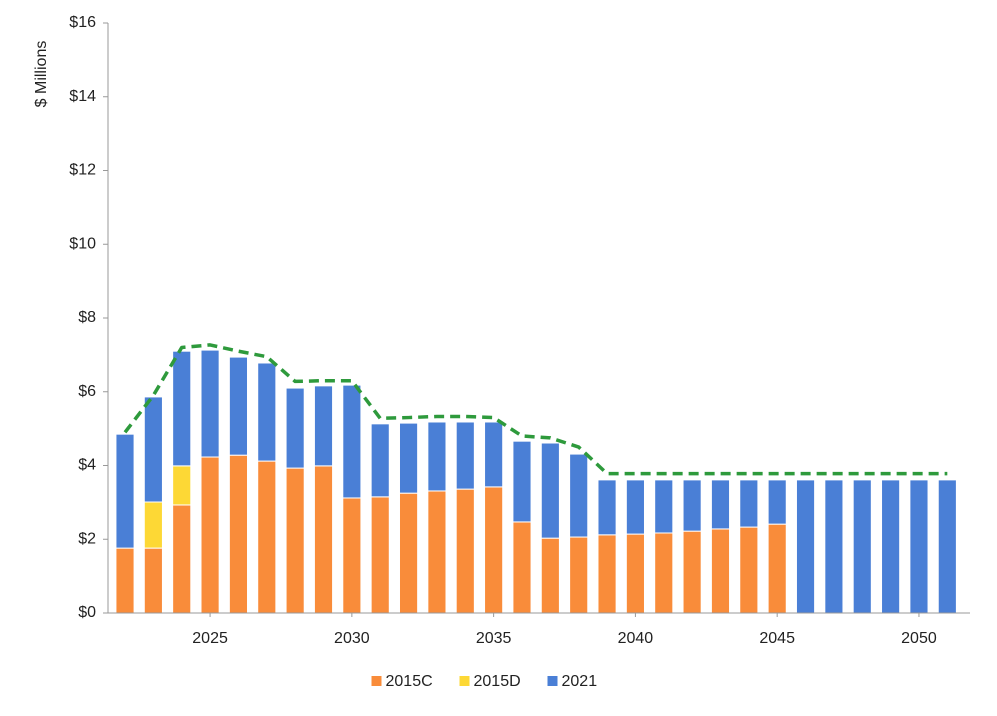 The height and width of the screenshot is (716, 997). Describe the element at coordinates (580, 681) in the screenshot. I see `legend-label: 2021` at that location.